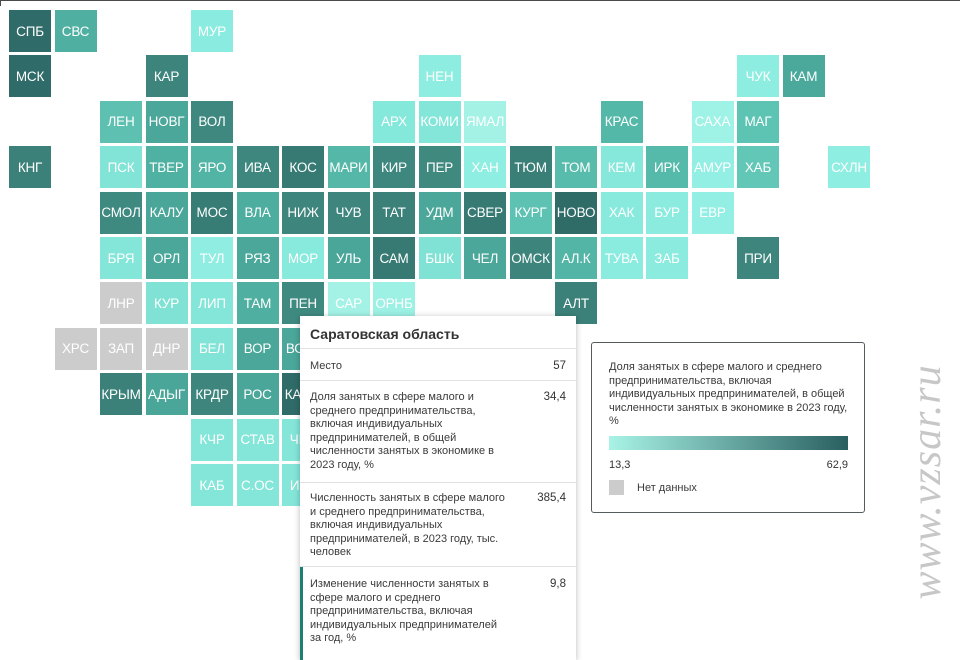 This screenshot has height=660, width=960. I want to click on region-tile-каб: КАБ, so click(212, 485).